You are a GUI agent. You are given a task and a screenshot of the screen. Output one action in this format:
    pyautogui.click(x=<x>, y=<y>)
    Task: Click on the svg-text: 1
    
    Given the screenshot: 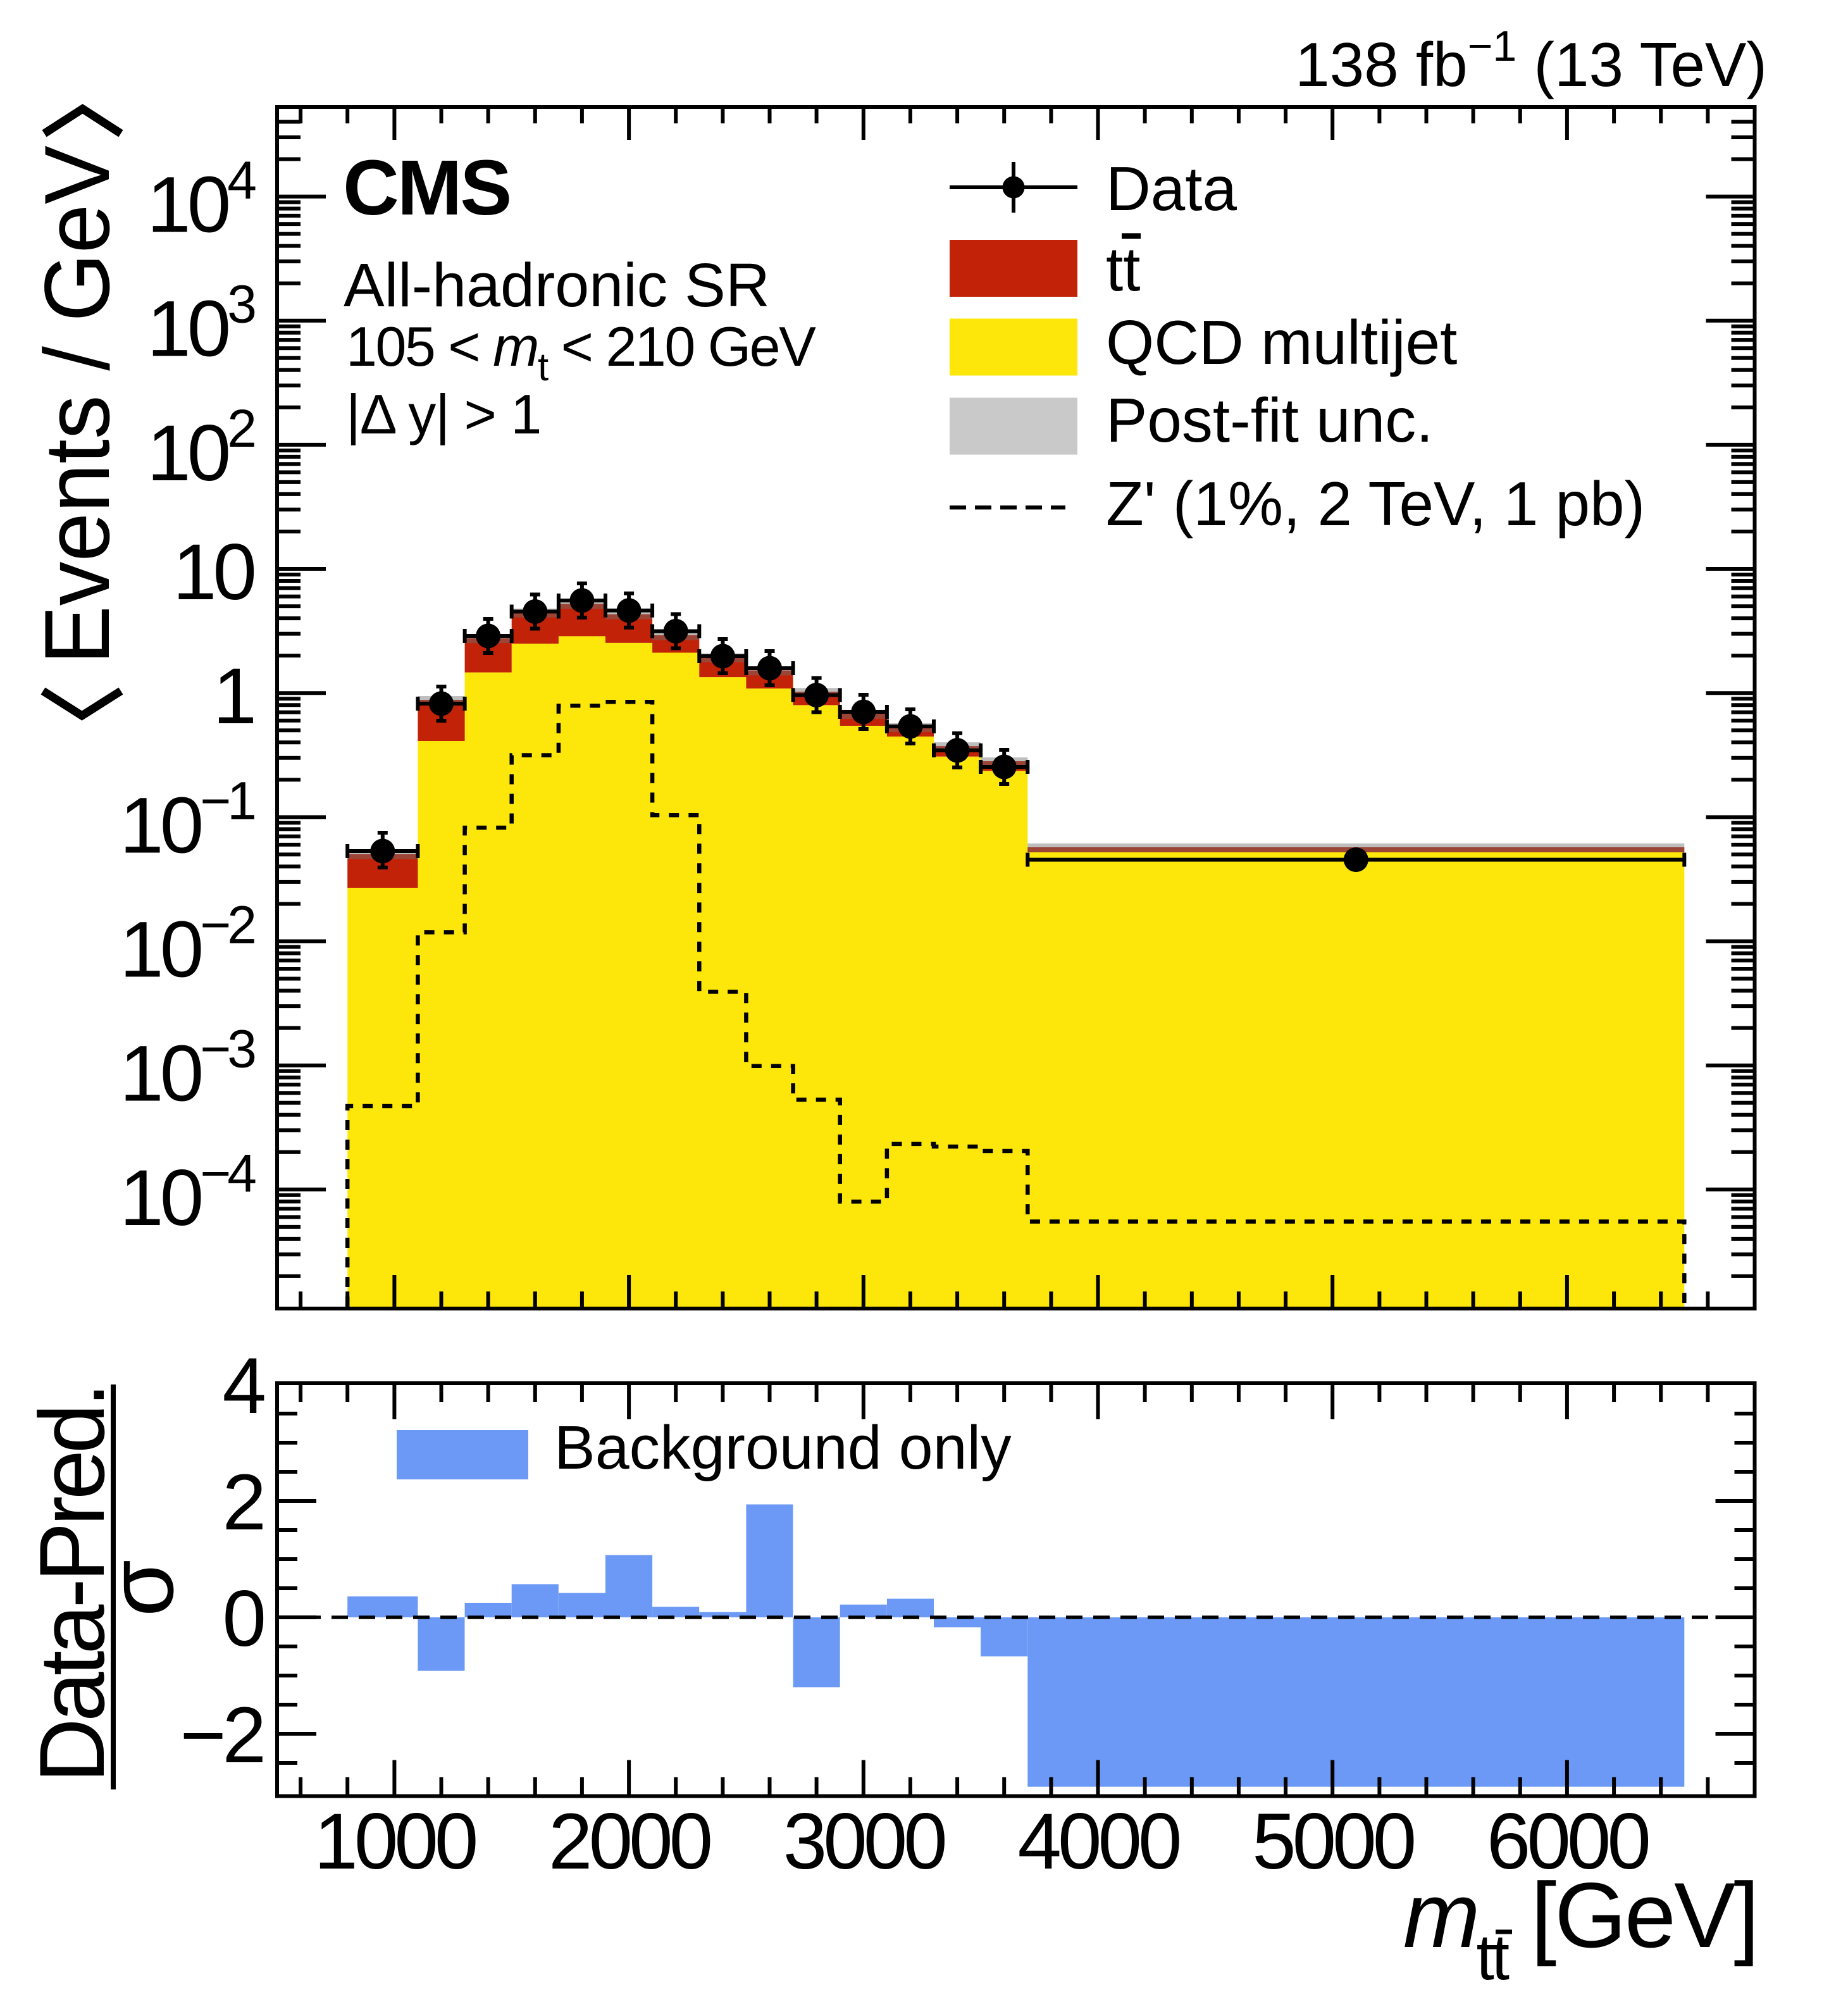 What is the action you would take?
    pyautogui.click(x=233, y=696)
    